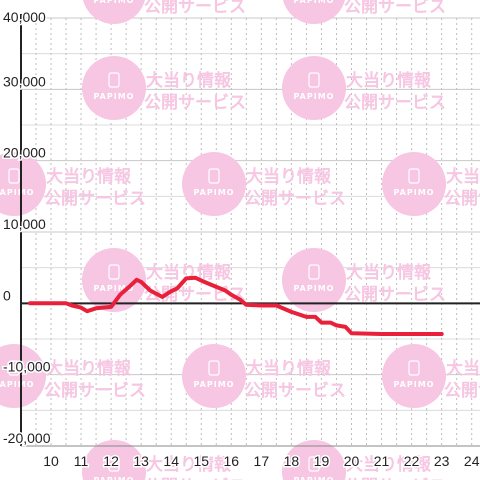 Image resolution: width=480 pixels, height=480 pixels. I want to click on y-tick-label: 20,000, so click(24, 153).